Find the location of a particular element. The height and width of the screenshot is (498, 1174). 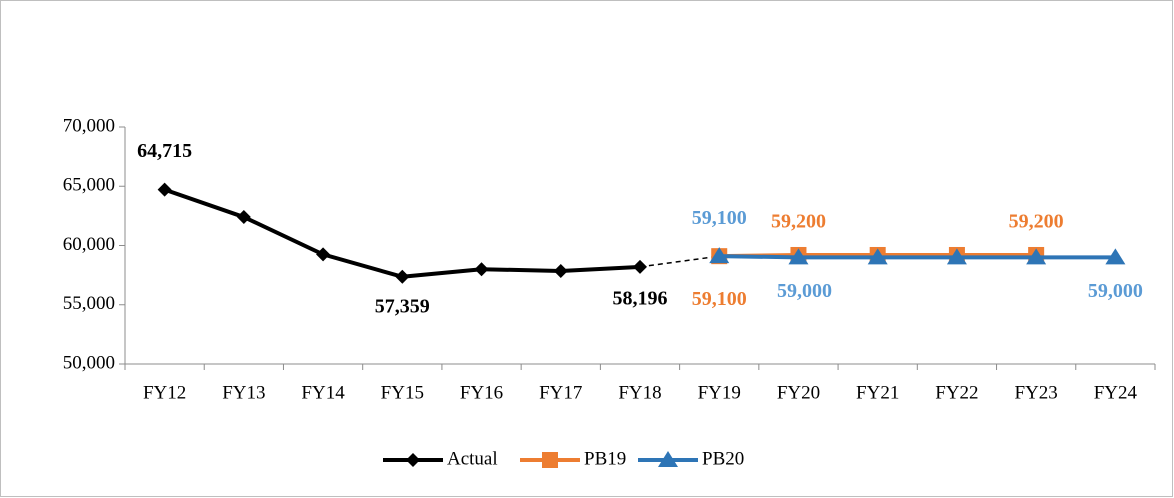

y-tick-label: 55,000 is located at coordinates (89, 303).